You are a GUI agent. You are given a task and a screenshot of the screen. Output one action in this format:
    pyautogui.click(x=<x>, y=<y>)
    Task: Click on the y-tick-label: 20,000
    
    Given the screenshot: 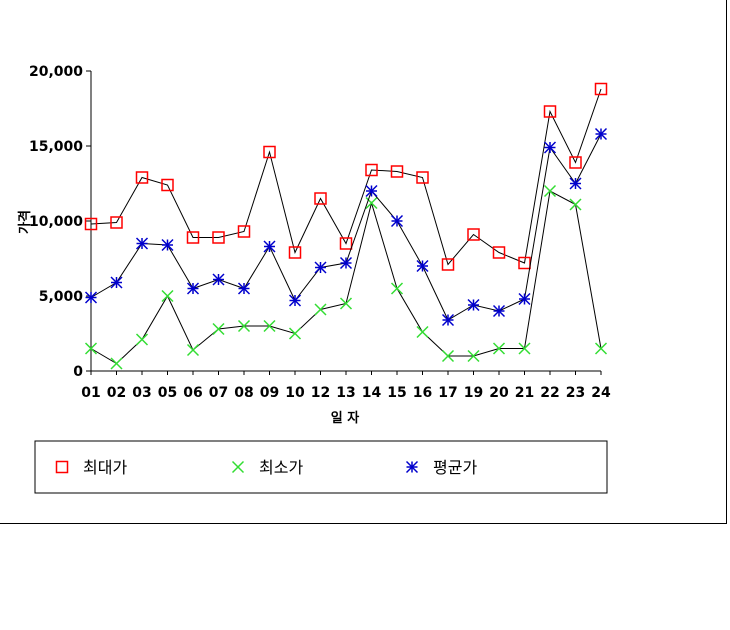 What is the action you would take?
    pyautogui.click(x=56, y=72)
    